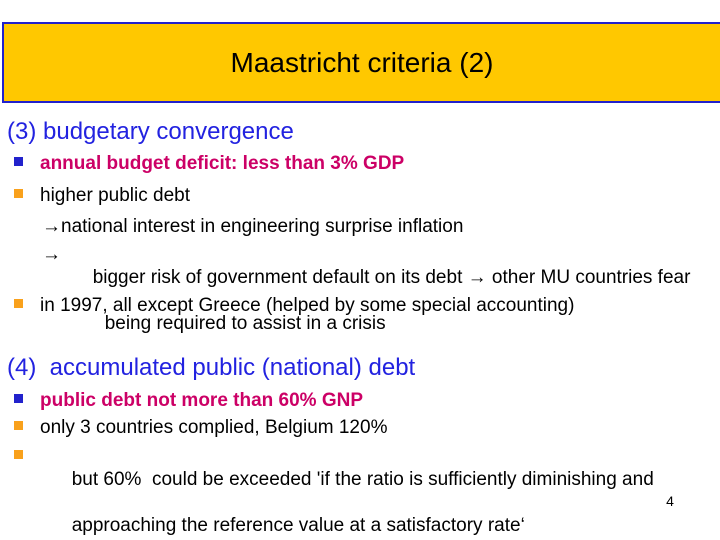 Image resolution: width=720 pixels, height=540 pixels. I want to click on list-item: annual budget deficit: less than 3% GDP, so click(209, 163).